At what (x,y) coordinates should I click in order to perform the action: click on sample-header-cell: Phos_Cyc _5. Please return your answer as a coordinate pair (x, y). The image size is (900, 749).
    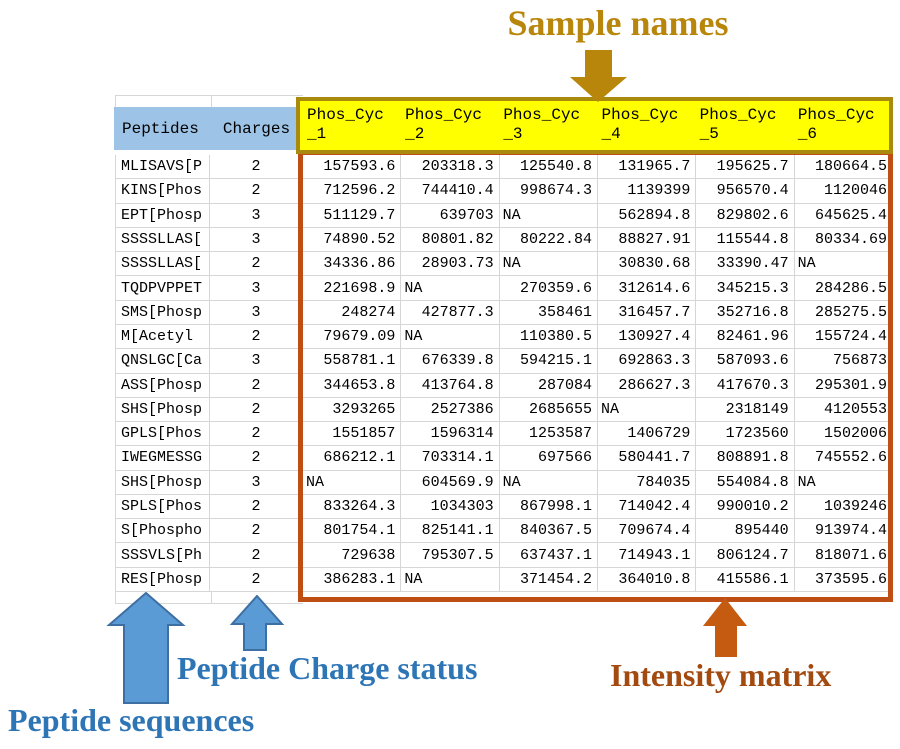
    Looking at the image, I should click on (738, 124).